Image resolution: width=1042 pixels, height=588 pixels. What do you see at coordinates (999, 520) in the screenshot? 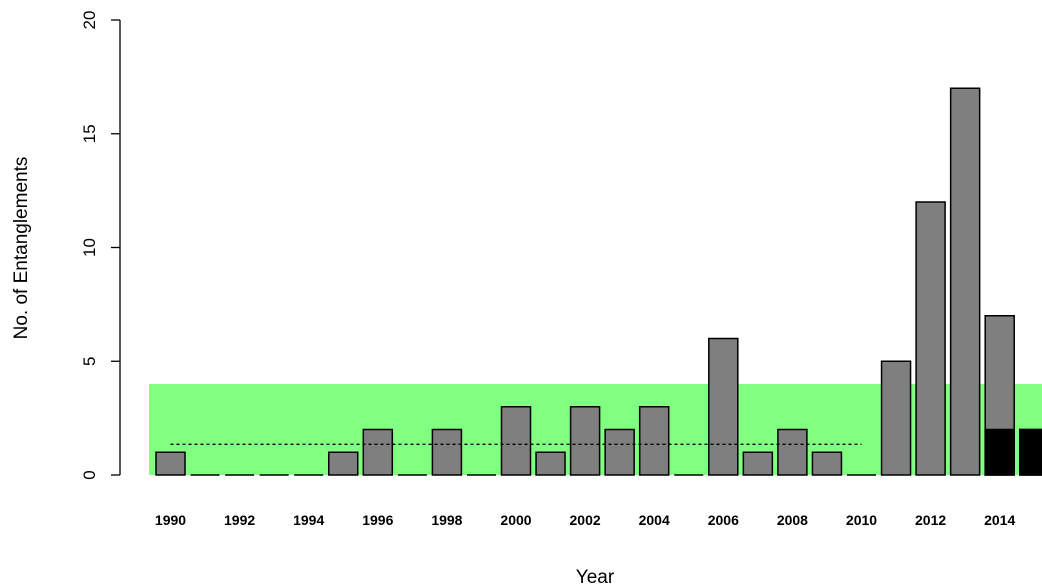
I see `x-tick-label-2014: 2014` at bounding box center [999, 520].